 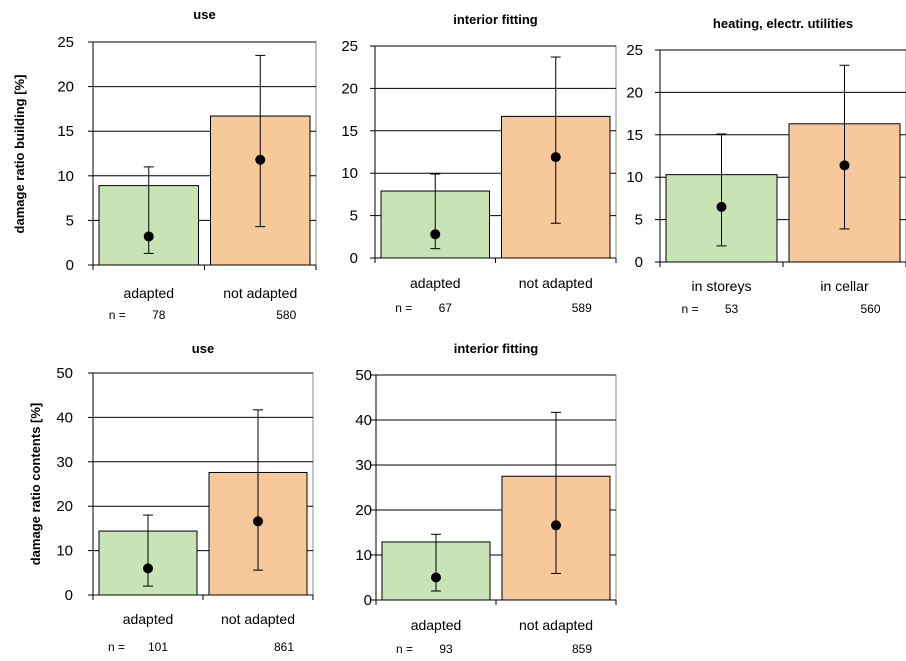 What do you see at coordinates (260, 293) in the screenshot?
I see `panel-1-category-label-2: not adapted` at bounding box center [260, 293].